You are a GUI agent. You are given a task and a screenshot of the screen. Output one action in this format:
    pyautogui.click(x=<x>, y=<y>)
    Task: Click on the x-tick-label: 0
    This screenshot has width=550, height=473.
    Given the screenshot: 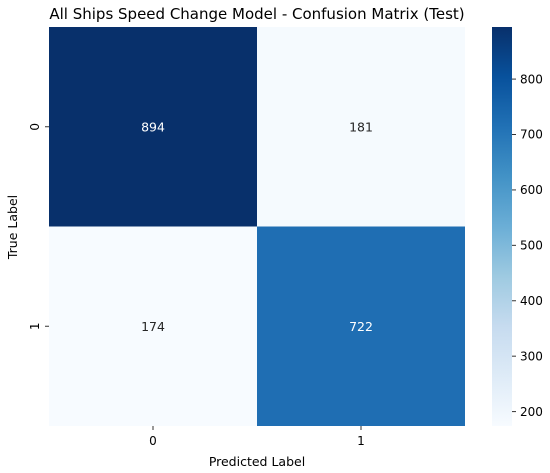 What is the action you would take?
    pyautogui.click(x=153, y=441)
    